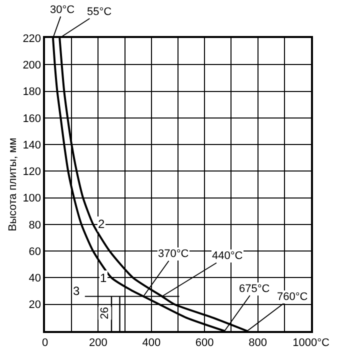  I want to click on y-tick-label: 80, so click(35, 225).